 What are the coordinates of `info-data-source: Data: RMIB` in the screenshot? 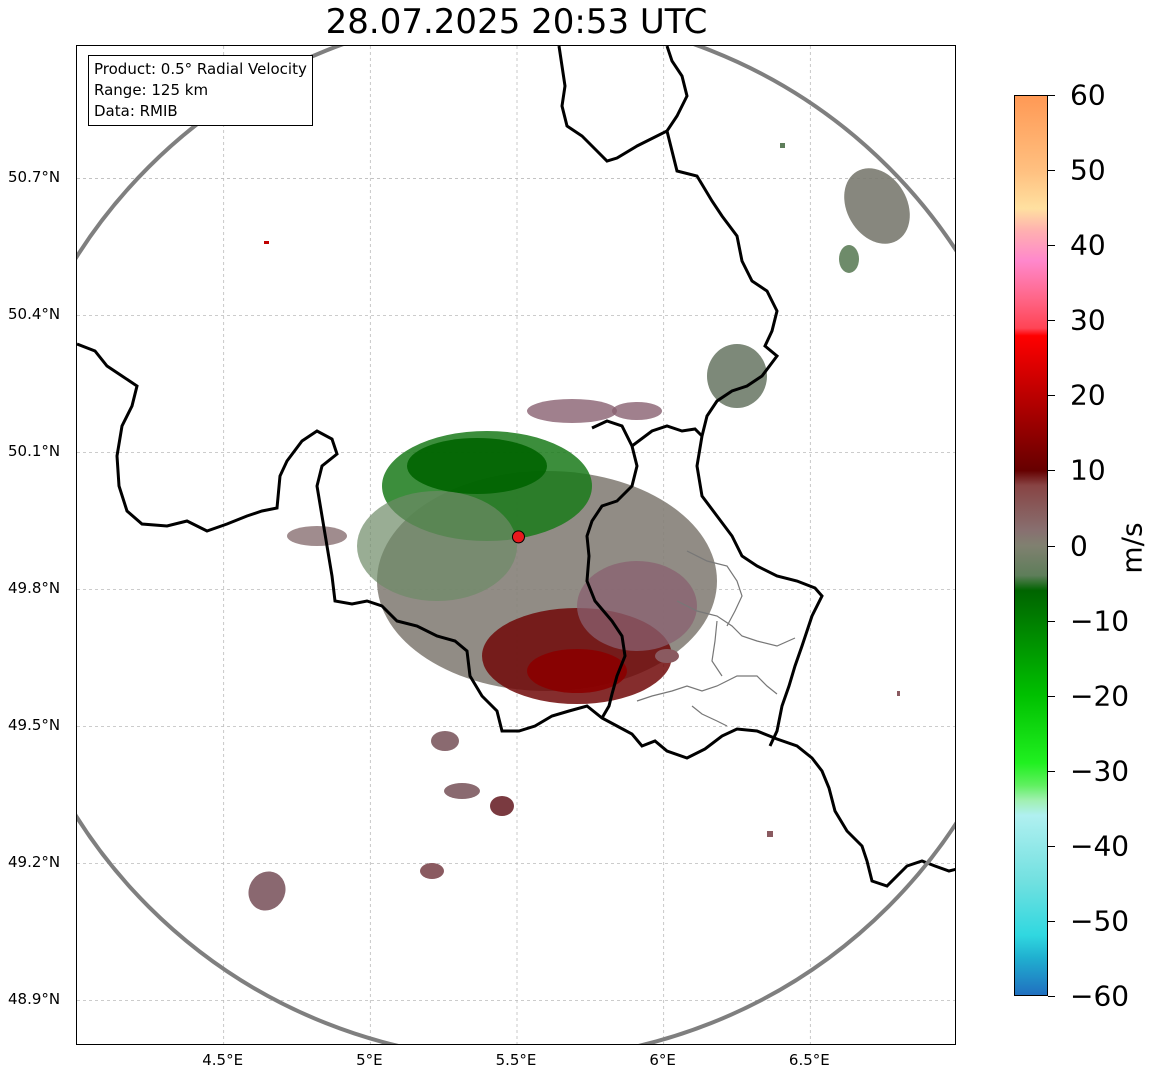 It's located at (136, 111).